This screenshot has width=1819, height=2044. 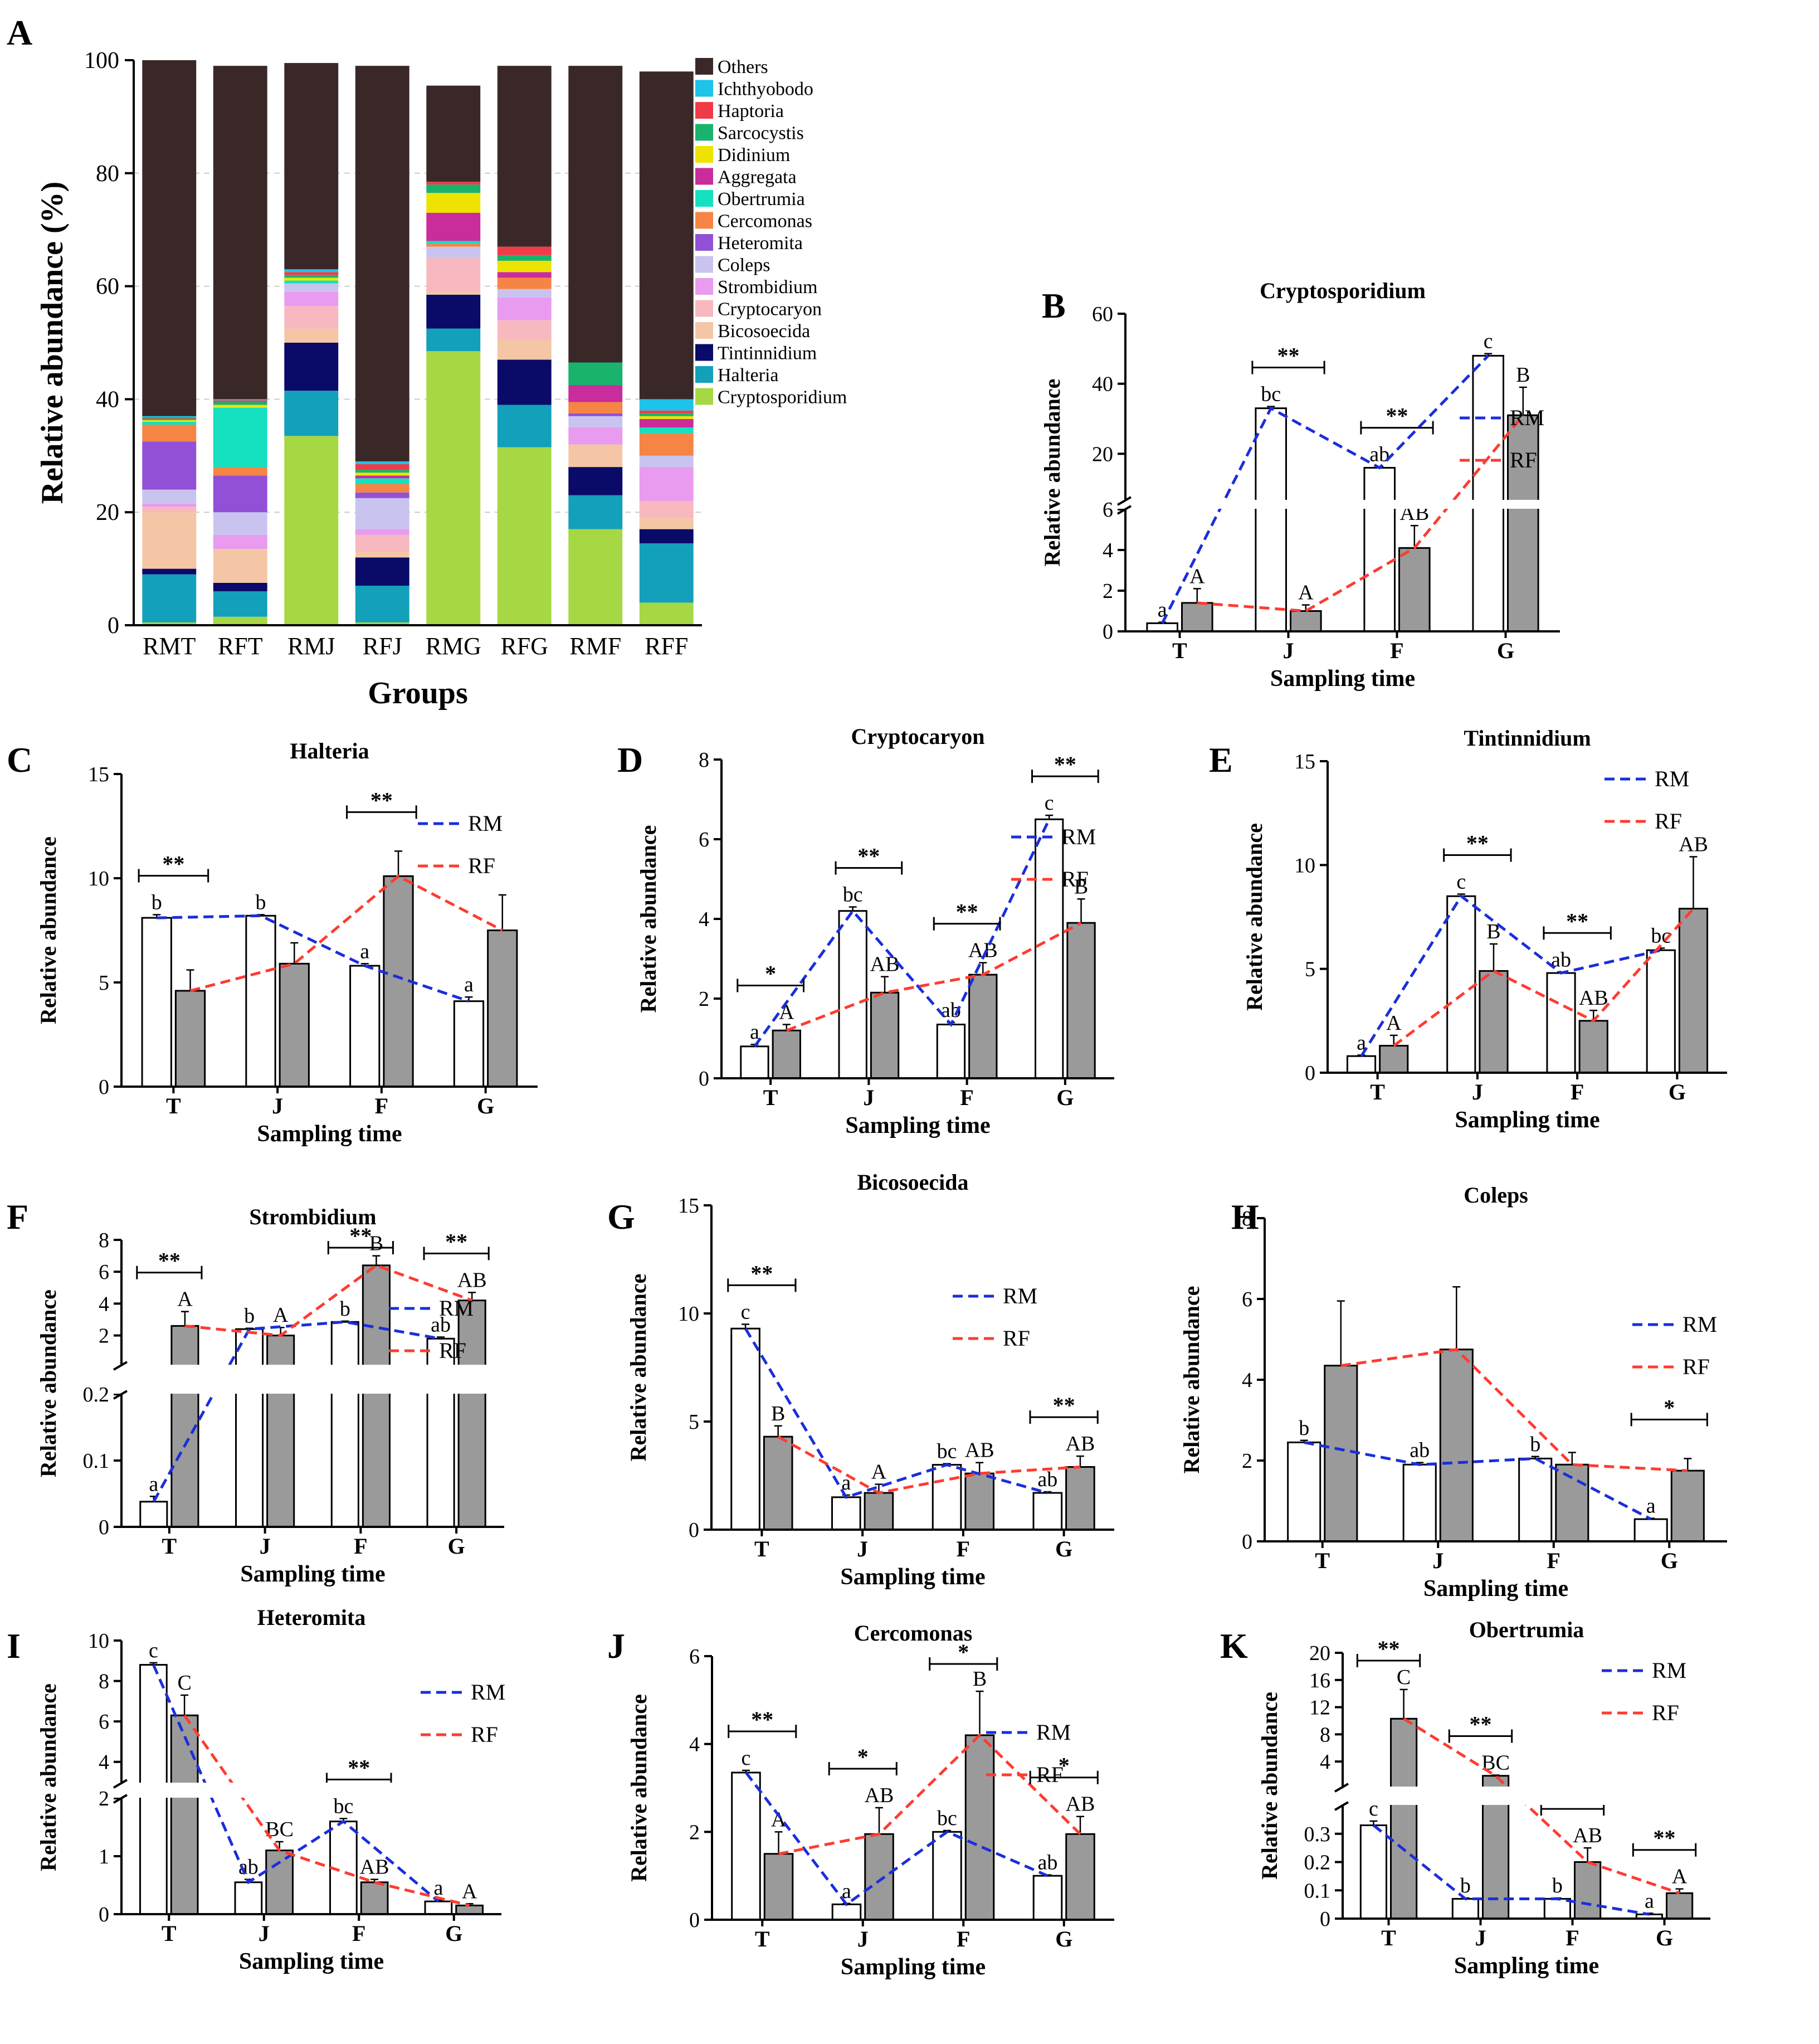 I want to click on y-tick-label: 10, so click(x=98, y=1641).